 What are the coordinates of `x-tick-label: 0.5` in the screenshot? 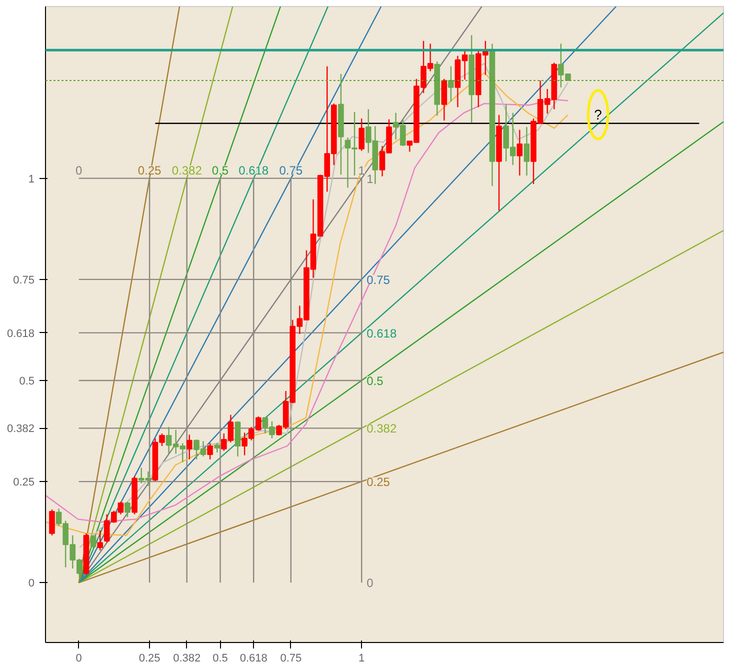 It's located at (220, 658).